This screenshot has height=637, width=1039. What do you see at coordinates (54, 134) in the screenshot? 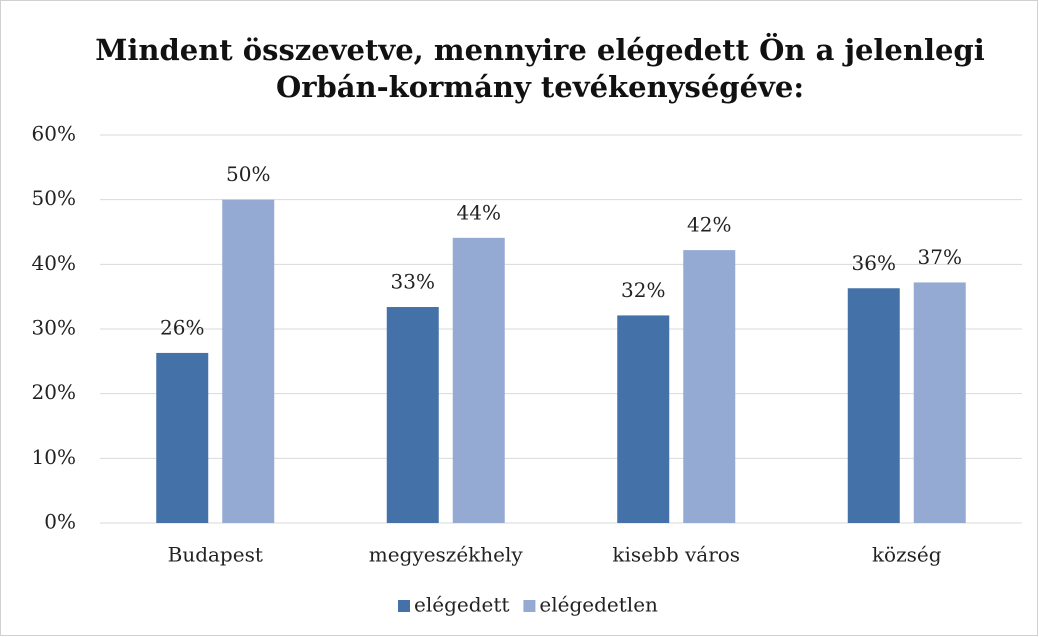
I see `y-tick-label: 60%` at bounding box center [54, 134].